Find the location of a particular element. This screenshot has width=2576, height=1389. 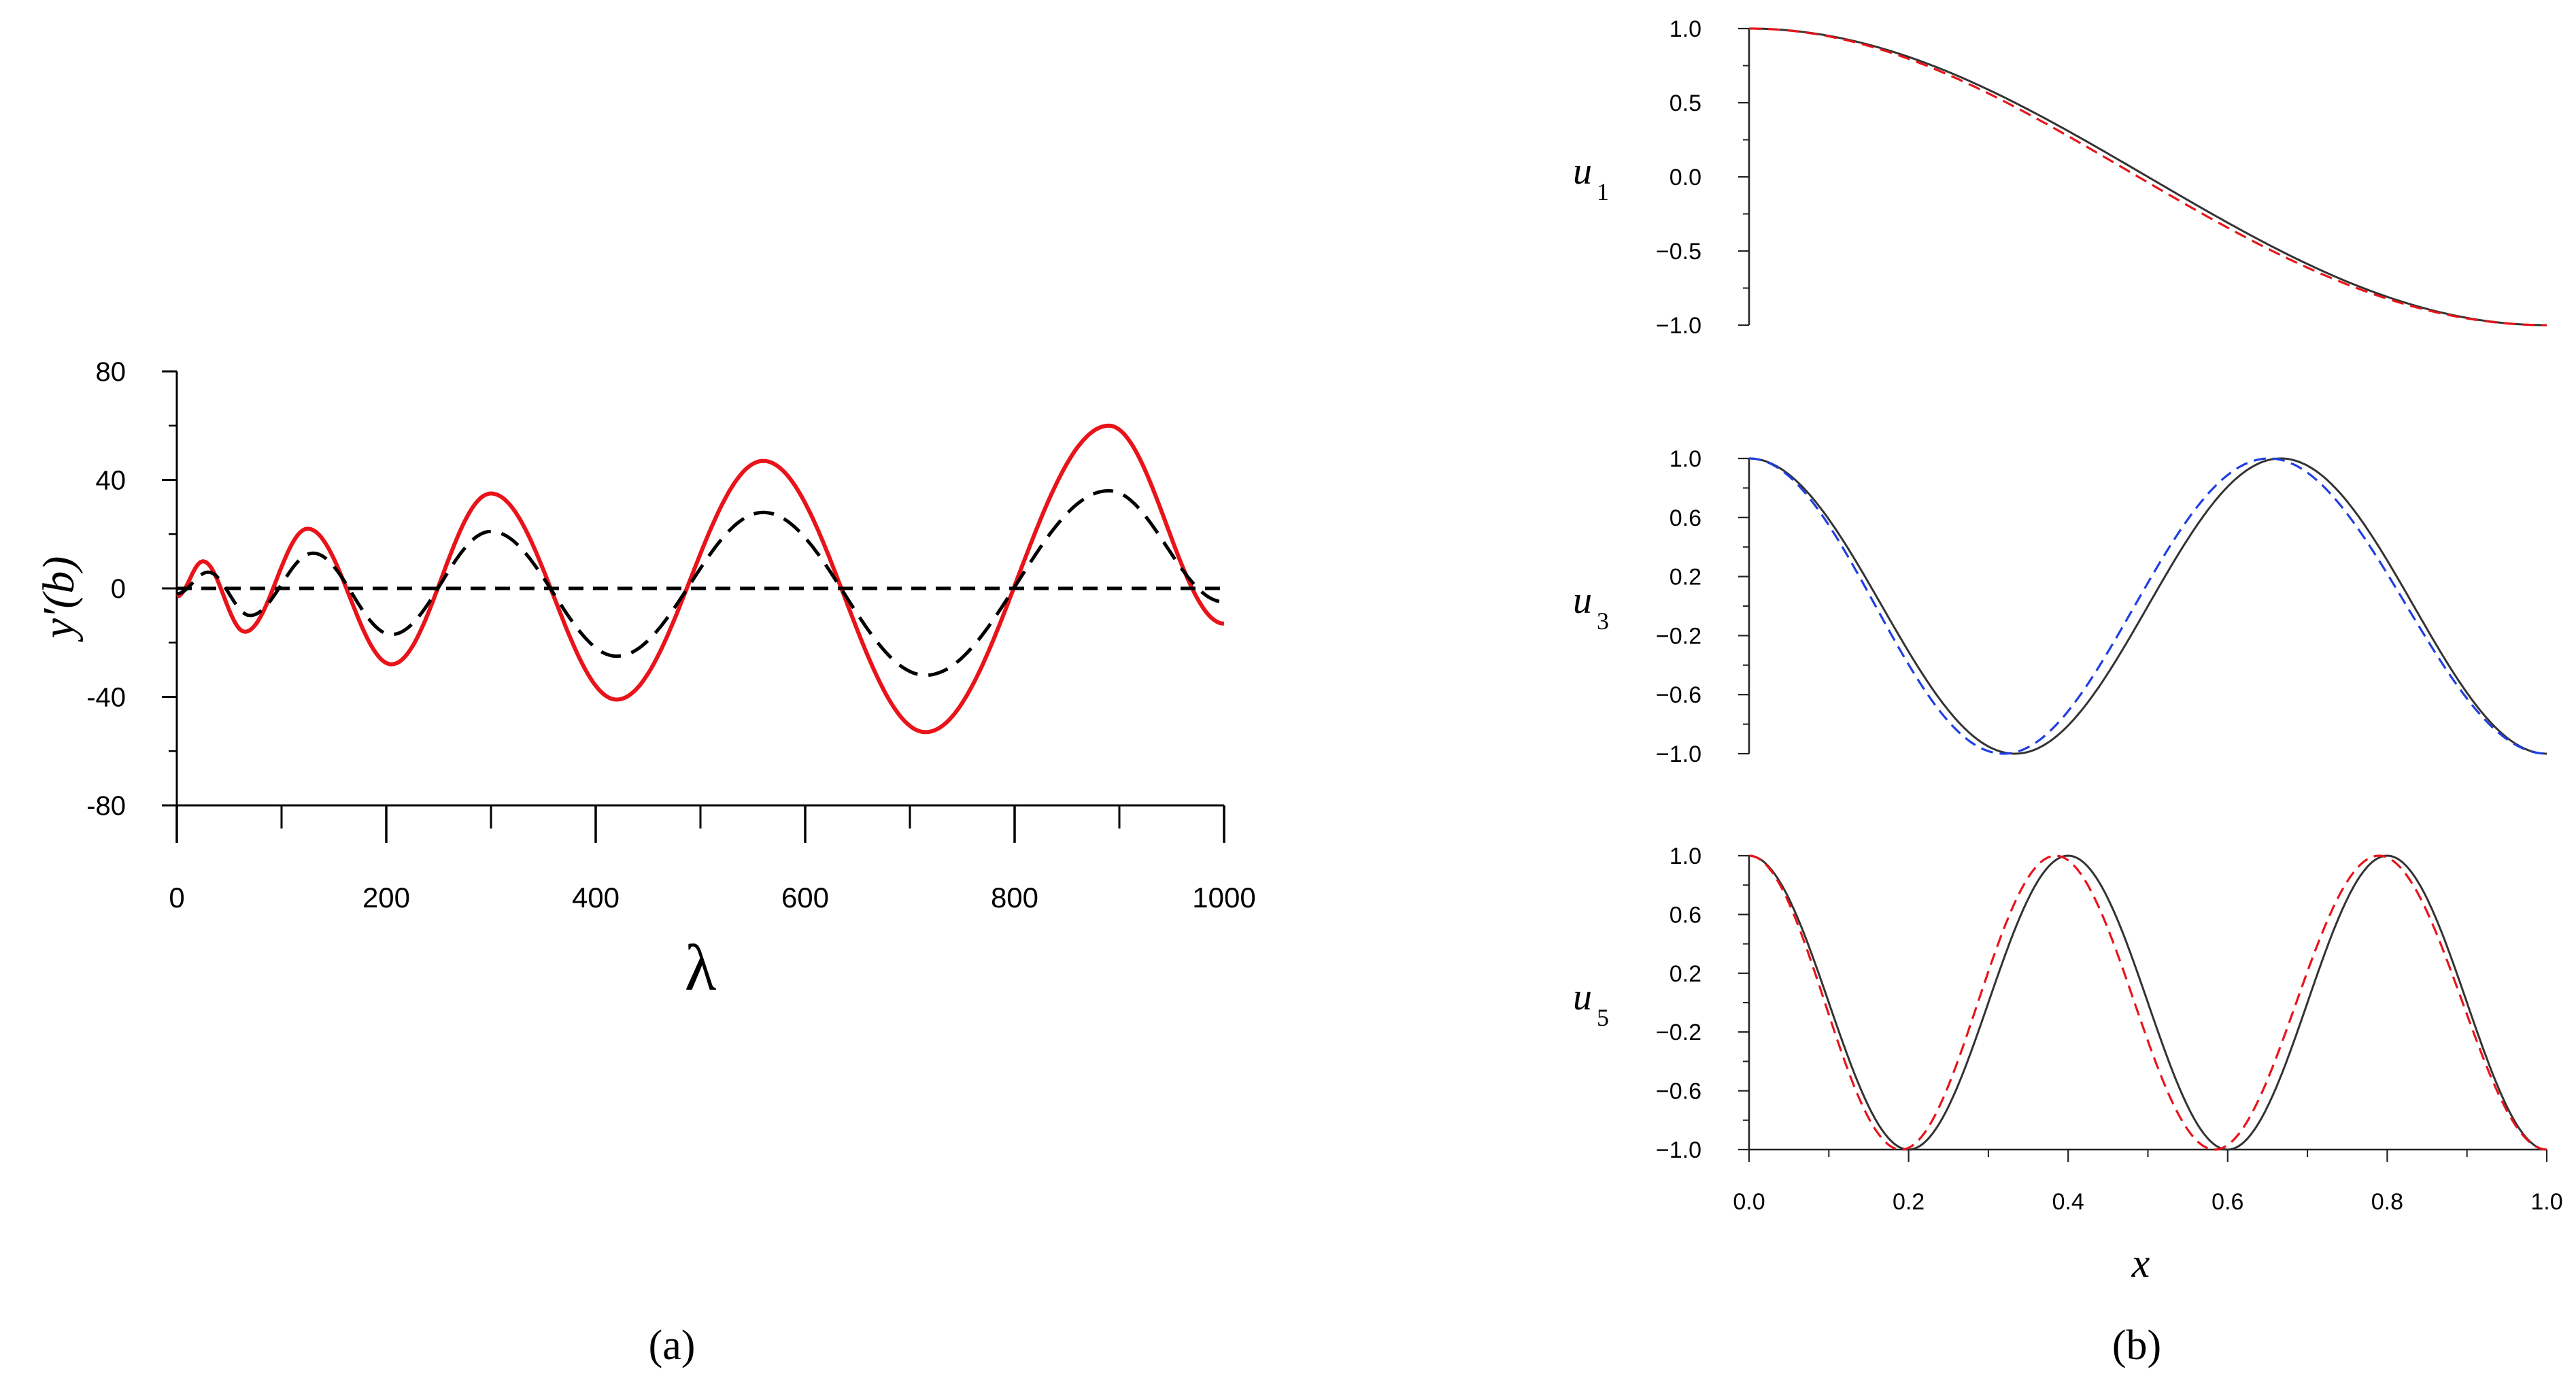

y-tick-label: 0 is located at coordinates (118, 589).